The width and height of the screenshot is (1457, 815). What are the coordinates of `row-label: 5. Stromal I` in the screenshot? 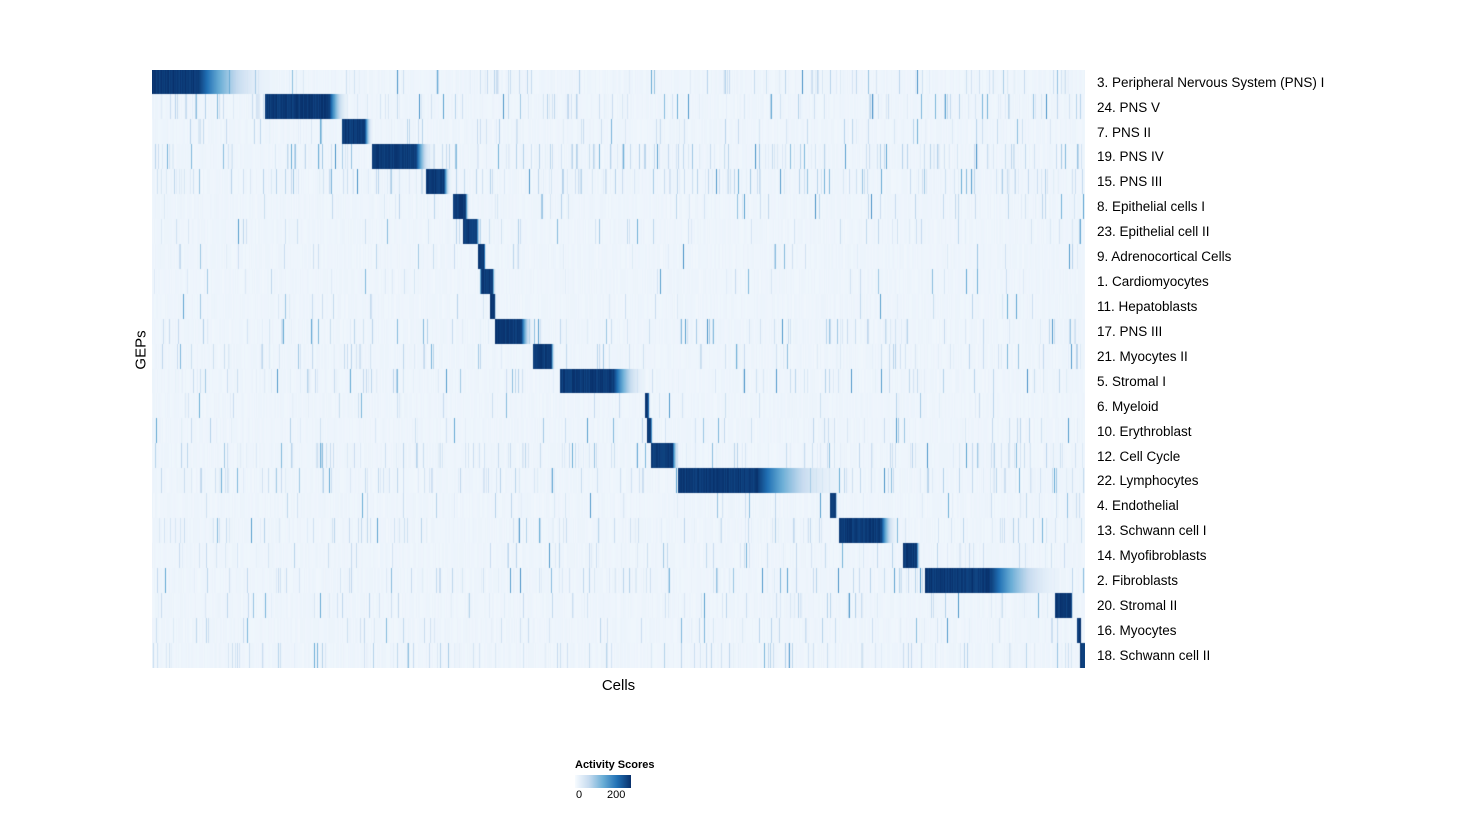 It's located at (1132, 381).